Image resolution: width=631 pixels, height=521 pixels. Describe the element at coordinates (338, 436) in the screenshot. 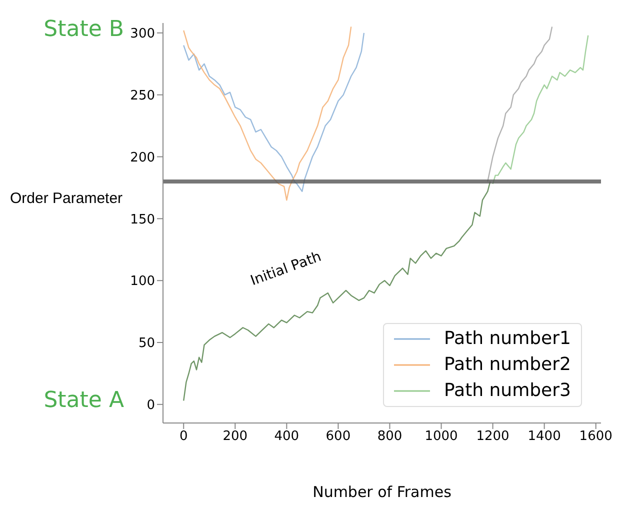

I see `x-tick-label: 600` at that location.